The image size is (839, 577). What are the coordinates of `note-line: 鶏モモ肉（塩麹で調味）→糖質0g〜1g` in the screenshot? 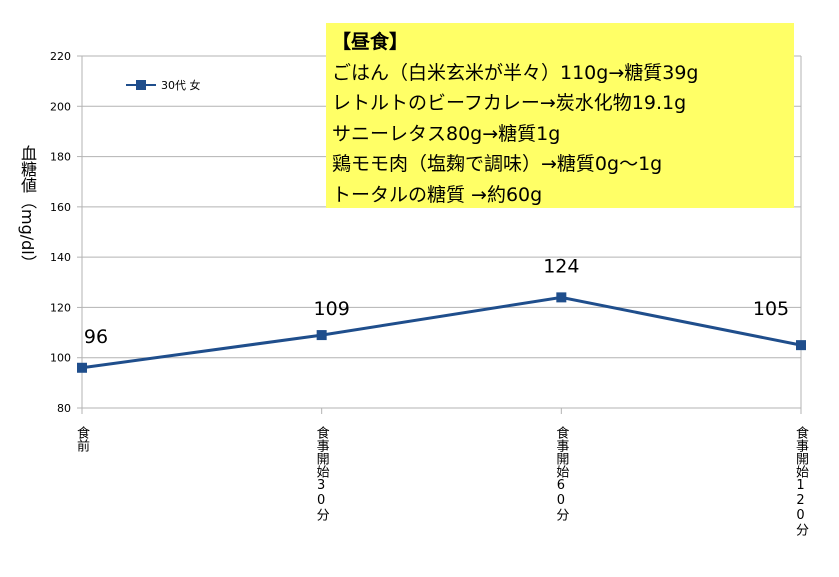 It's located at (497, 164).